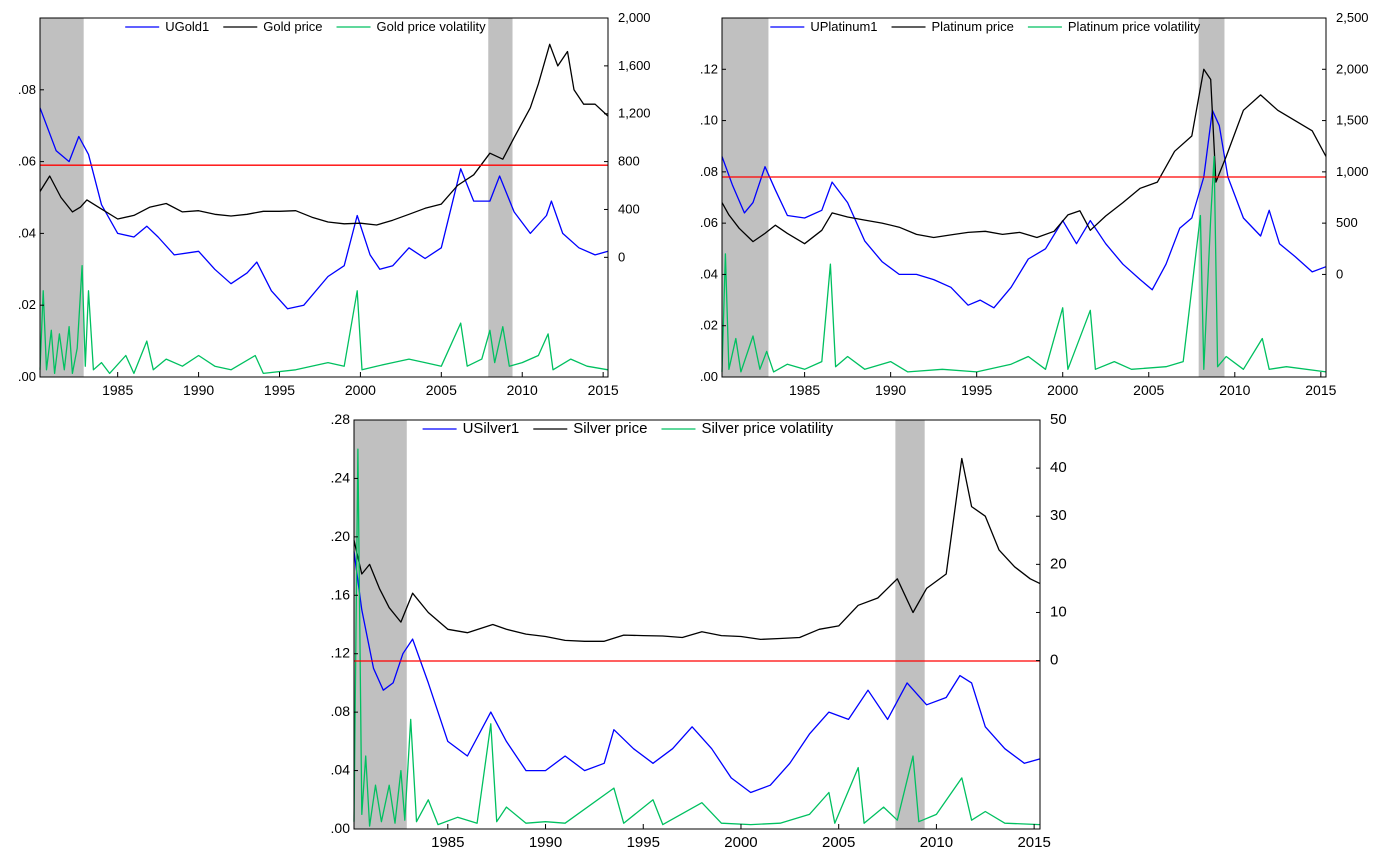  I want to click on right-tick-label: 2,500, so click(1352, 17).